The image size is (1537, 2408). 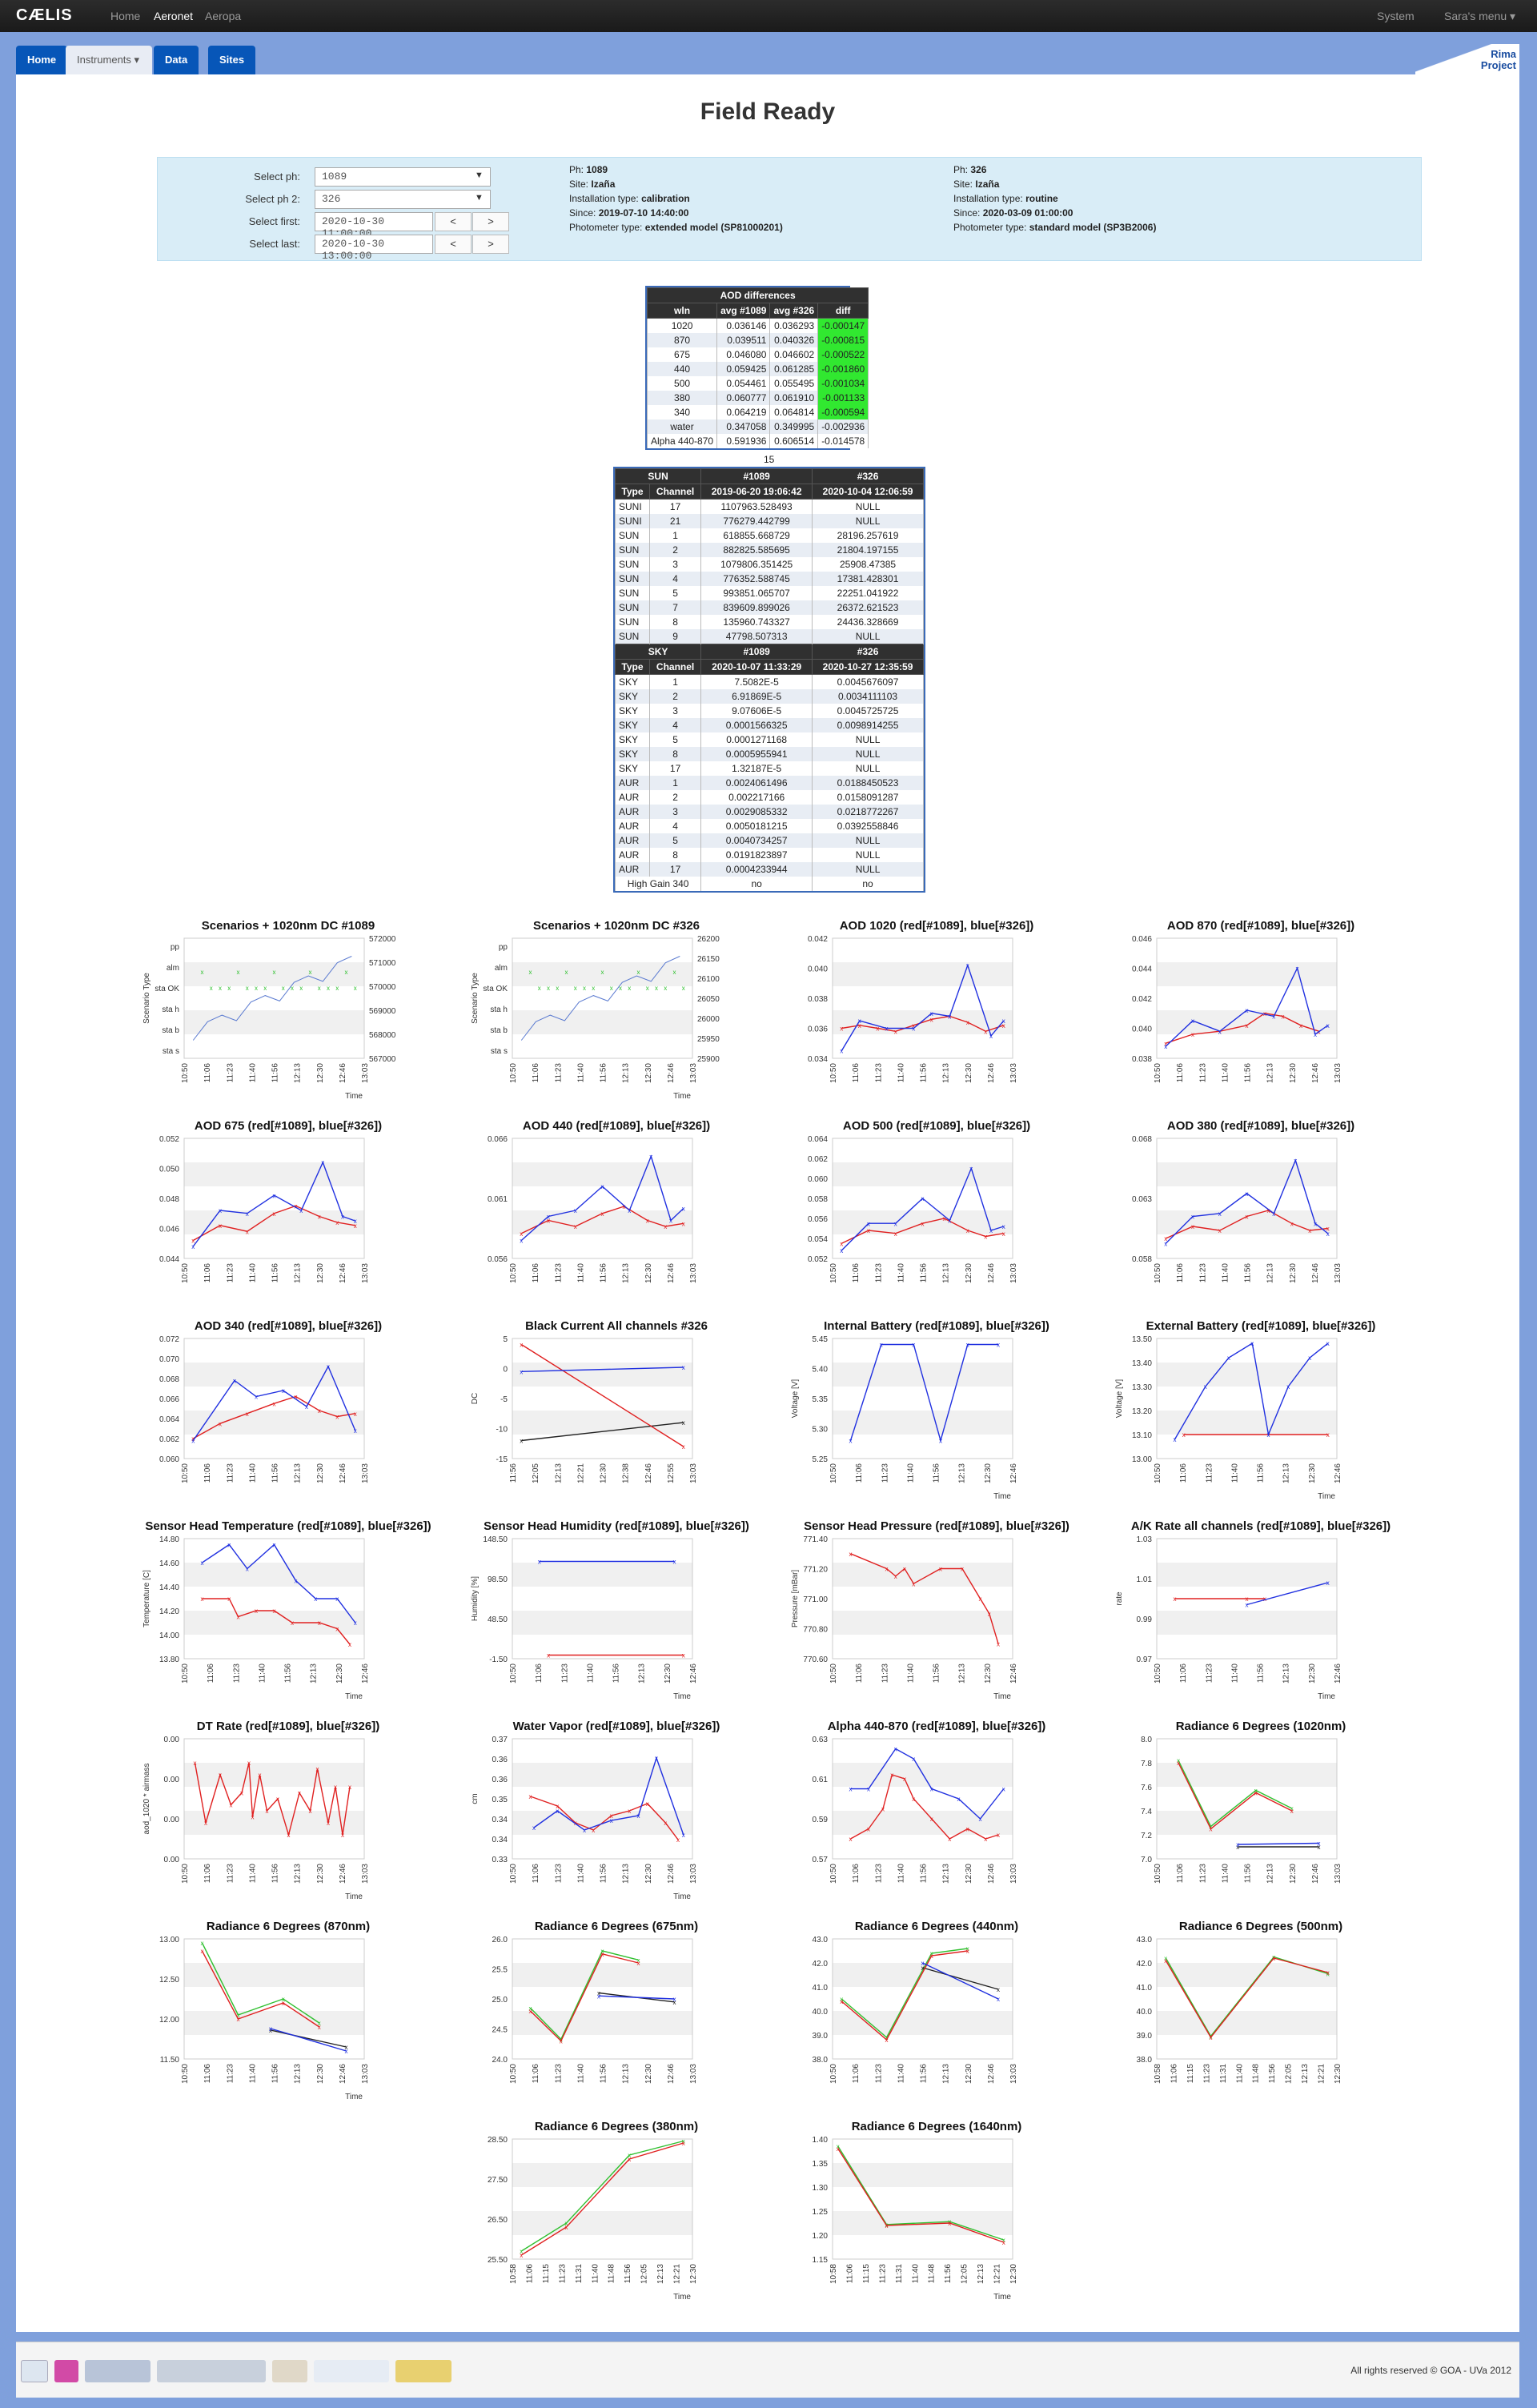 I want to click on table-cell: -0.002936, so click(x=843, y=426).